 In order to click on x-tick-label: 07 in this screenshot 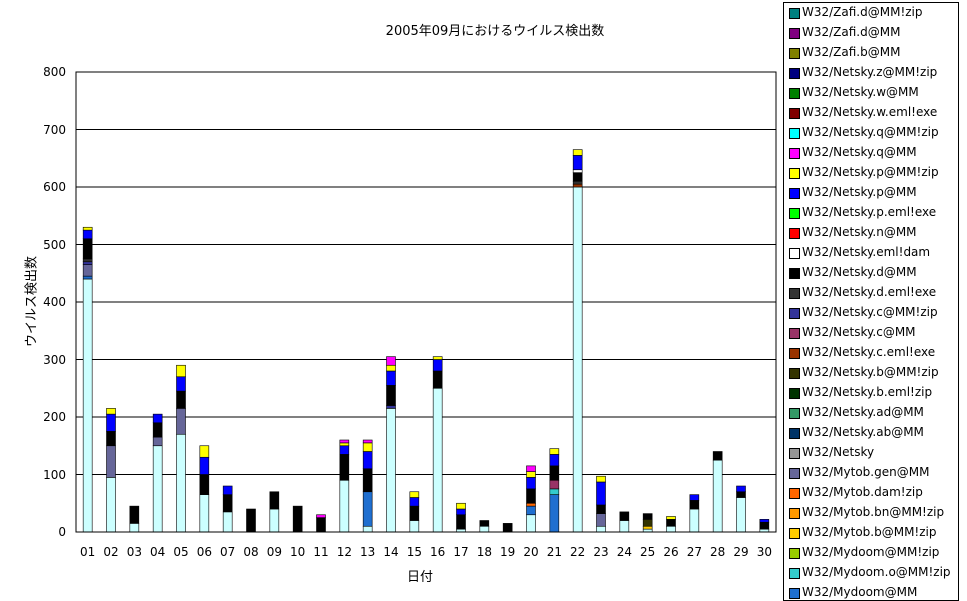, I will do `click(228, 552)`.